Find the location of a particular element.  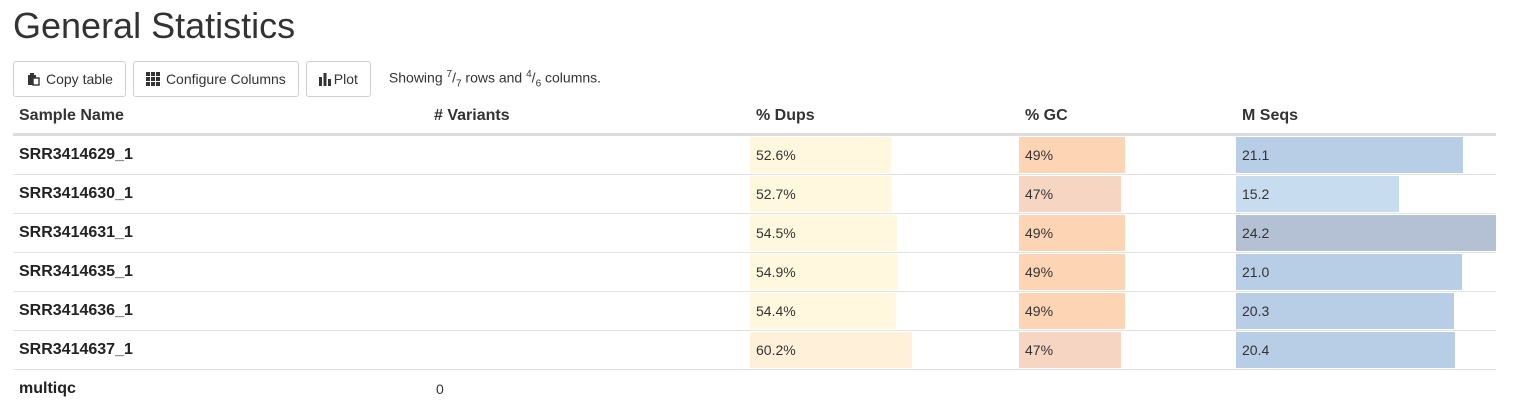

grid-icon is located at coordinates (152, 79).